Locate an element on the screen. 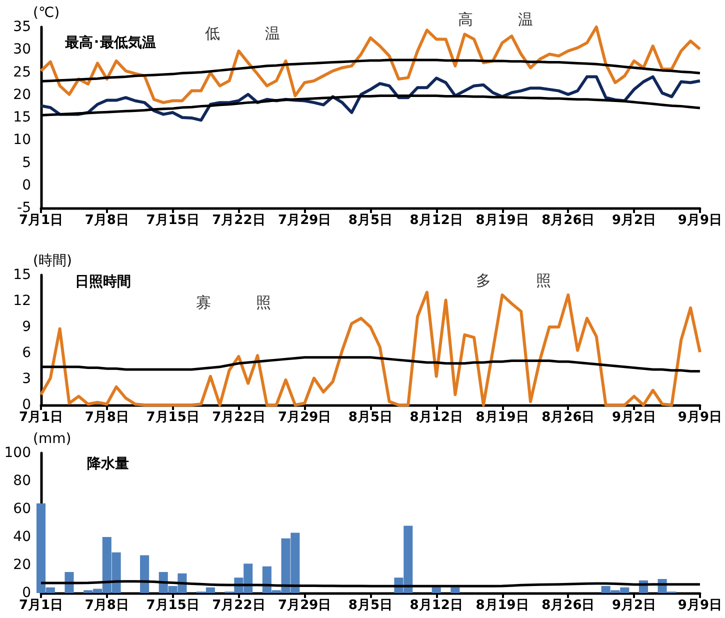 The height and width of the screenshot is (618, 725). y-tick-label: 35 is located at coordinates (22, 27).